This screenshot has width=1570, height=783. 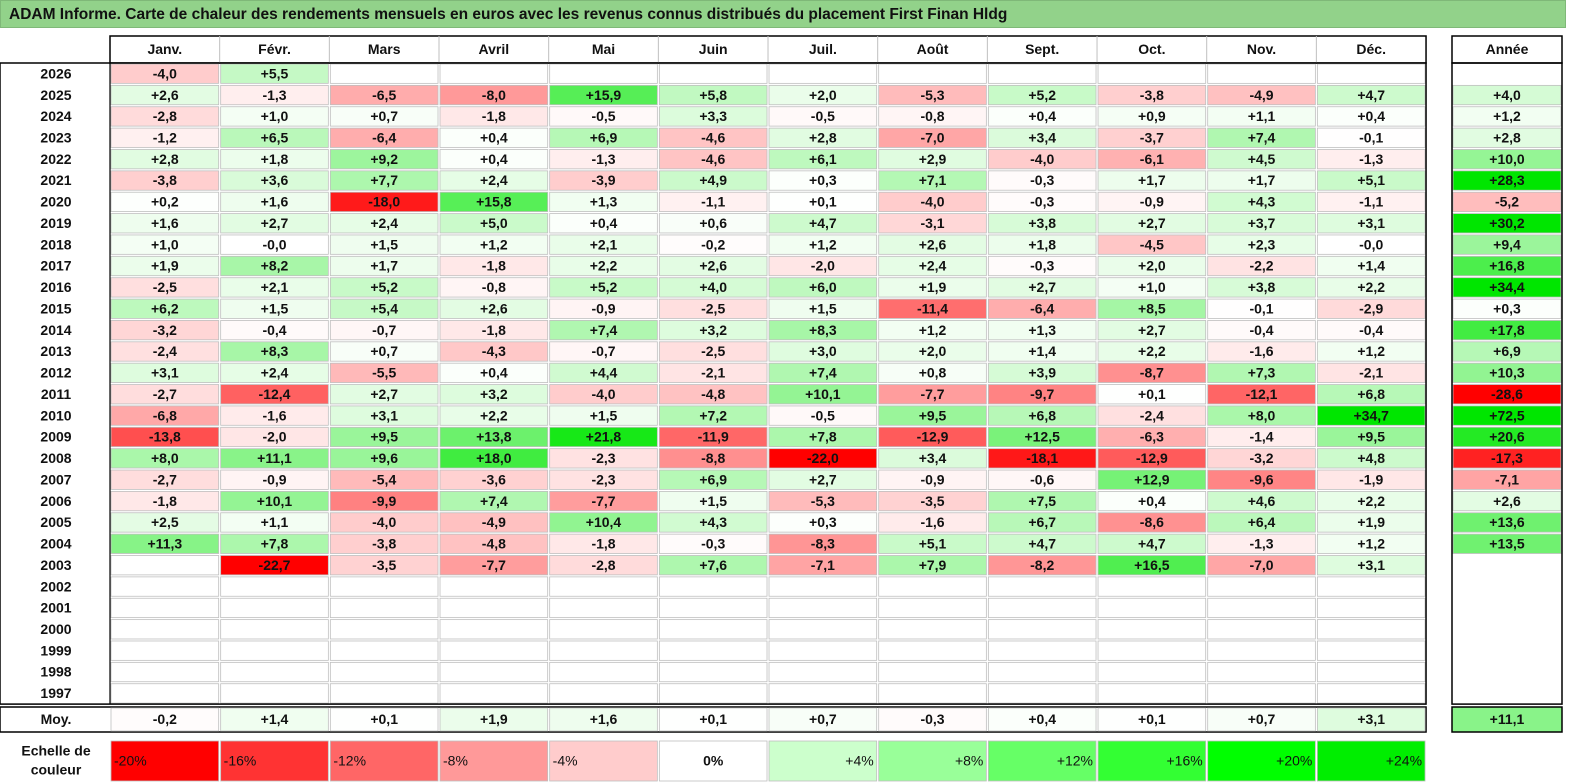 I want to click on cell-value: +8,3, so click(x=823, y=330).